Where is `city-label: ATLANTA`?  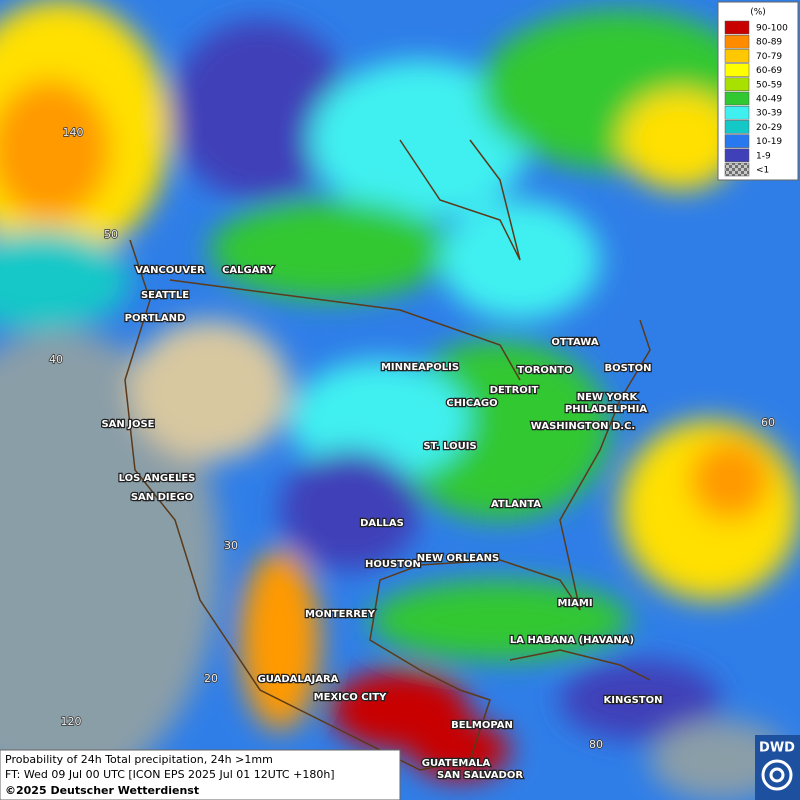
city-label: ATLANTA is located at coordinates (516, 504).